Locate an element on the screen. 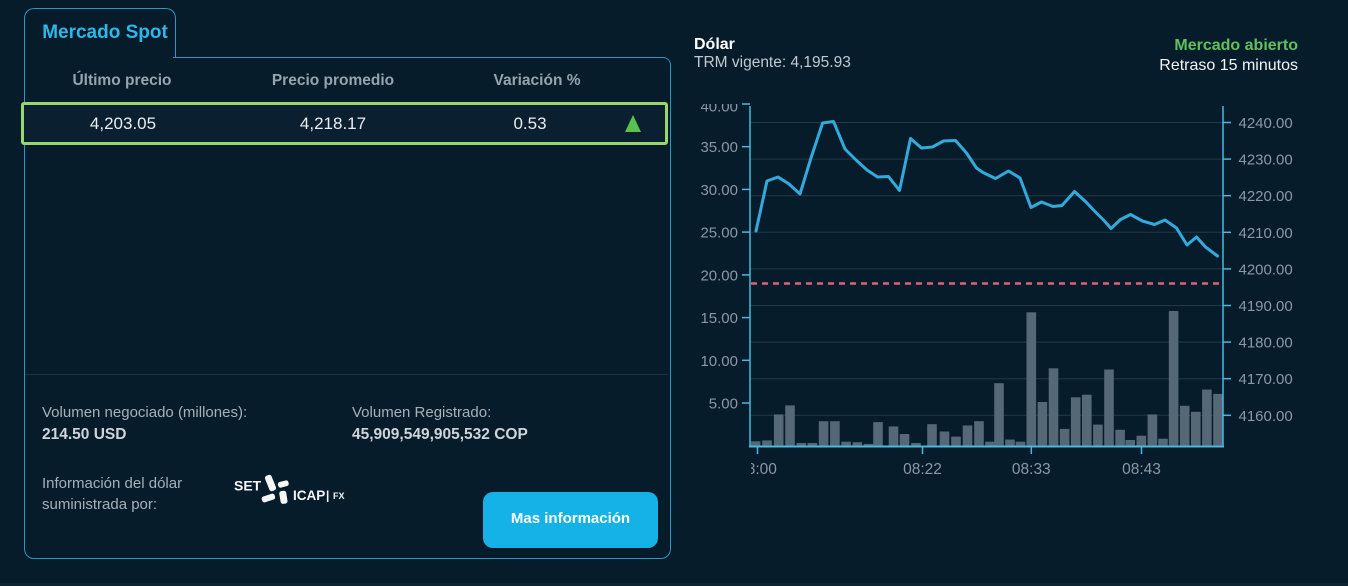 The height and width of the screenshot is (586, 1348). svg-text: 4210.00 is located at coordinates (1266, 233).